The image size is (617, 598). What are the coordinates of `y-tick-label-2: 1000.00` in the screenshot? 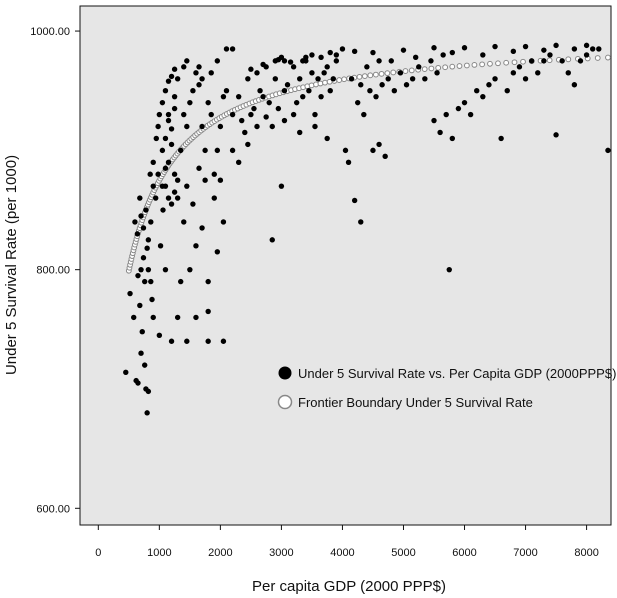 It's located at (50, 32).